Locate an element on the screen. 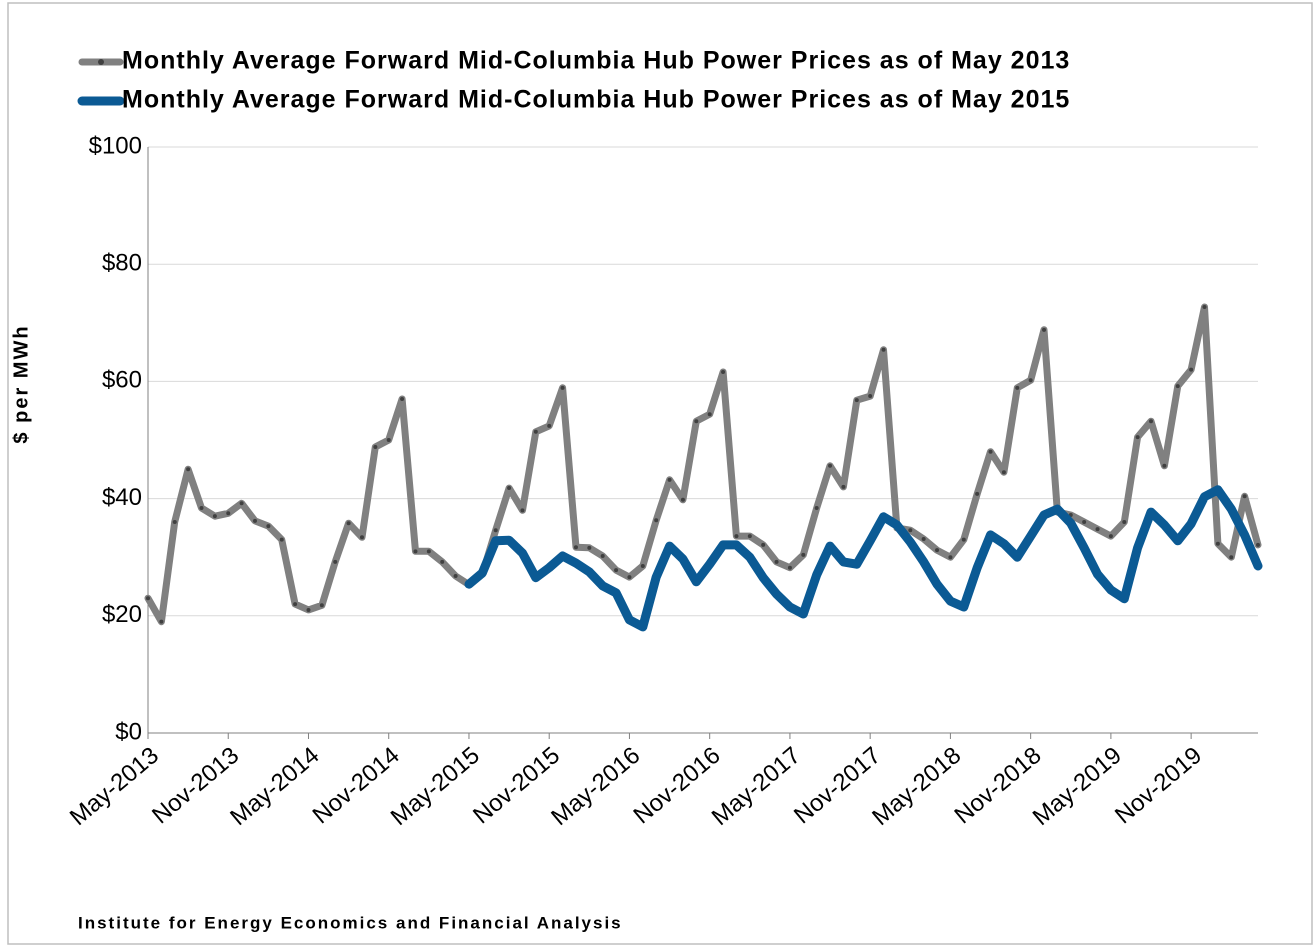  legend-marker is located at coordinates (101, 62).